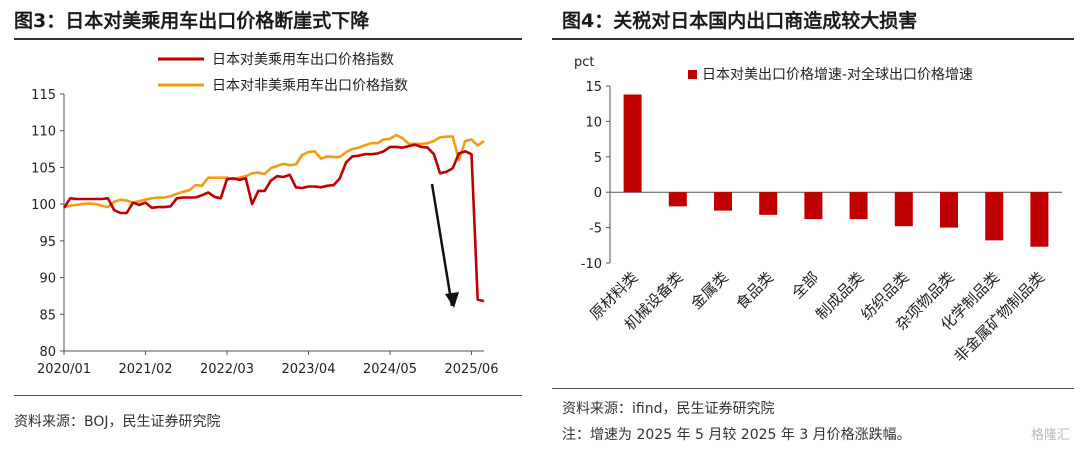  What do you see at coordinates (64, 369) in the screenshot?
I see `x-tick-label: 2020/01` at bounding box center [64, 369].